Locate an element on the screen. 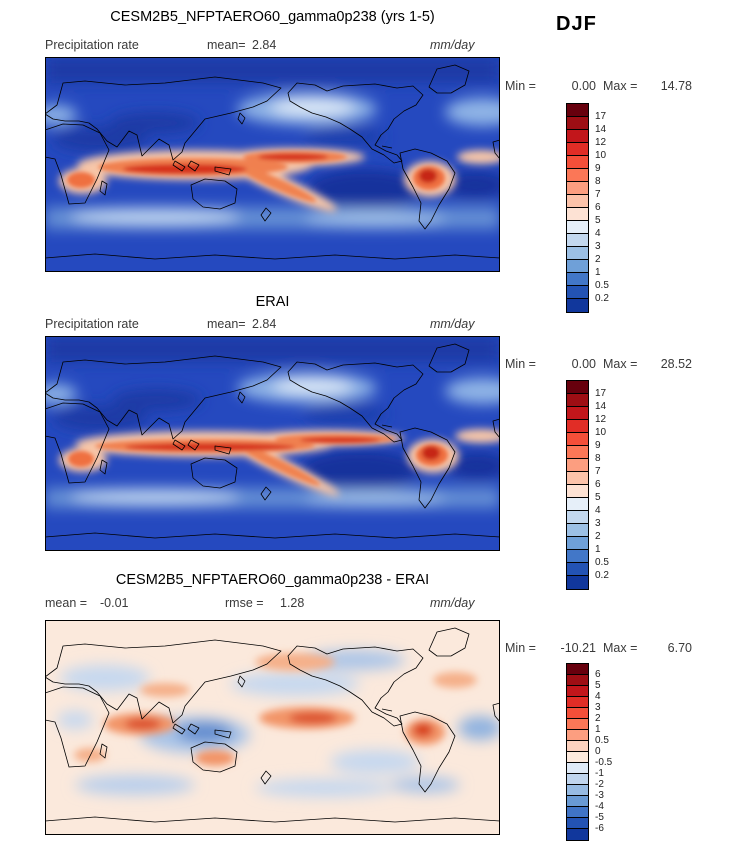 The width and height of the screenshot is (733, 847). colorbar-tick: -1 is located at coordinates (599, 773).